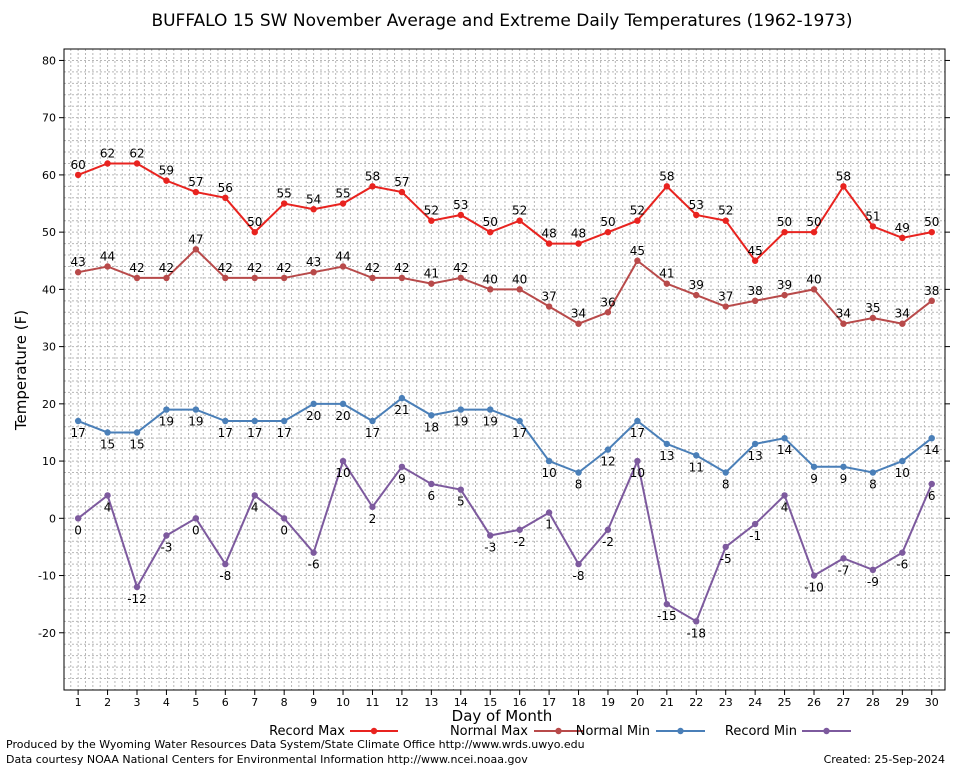 The height and width of the screenshot is (768, 954). What do you see at coordinates (725, 297) in the screenshot?
I see `normal-max-data-label: 37` at bounding box center [725, 297].